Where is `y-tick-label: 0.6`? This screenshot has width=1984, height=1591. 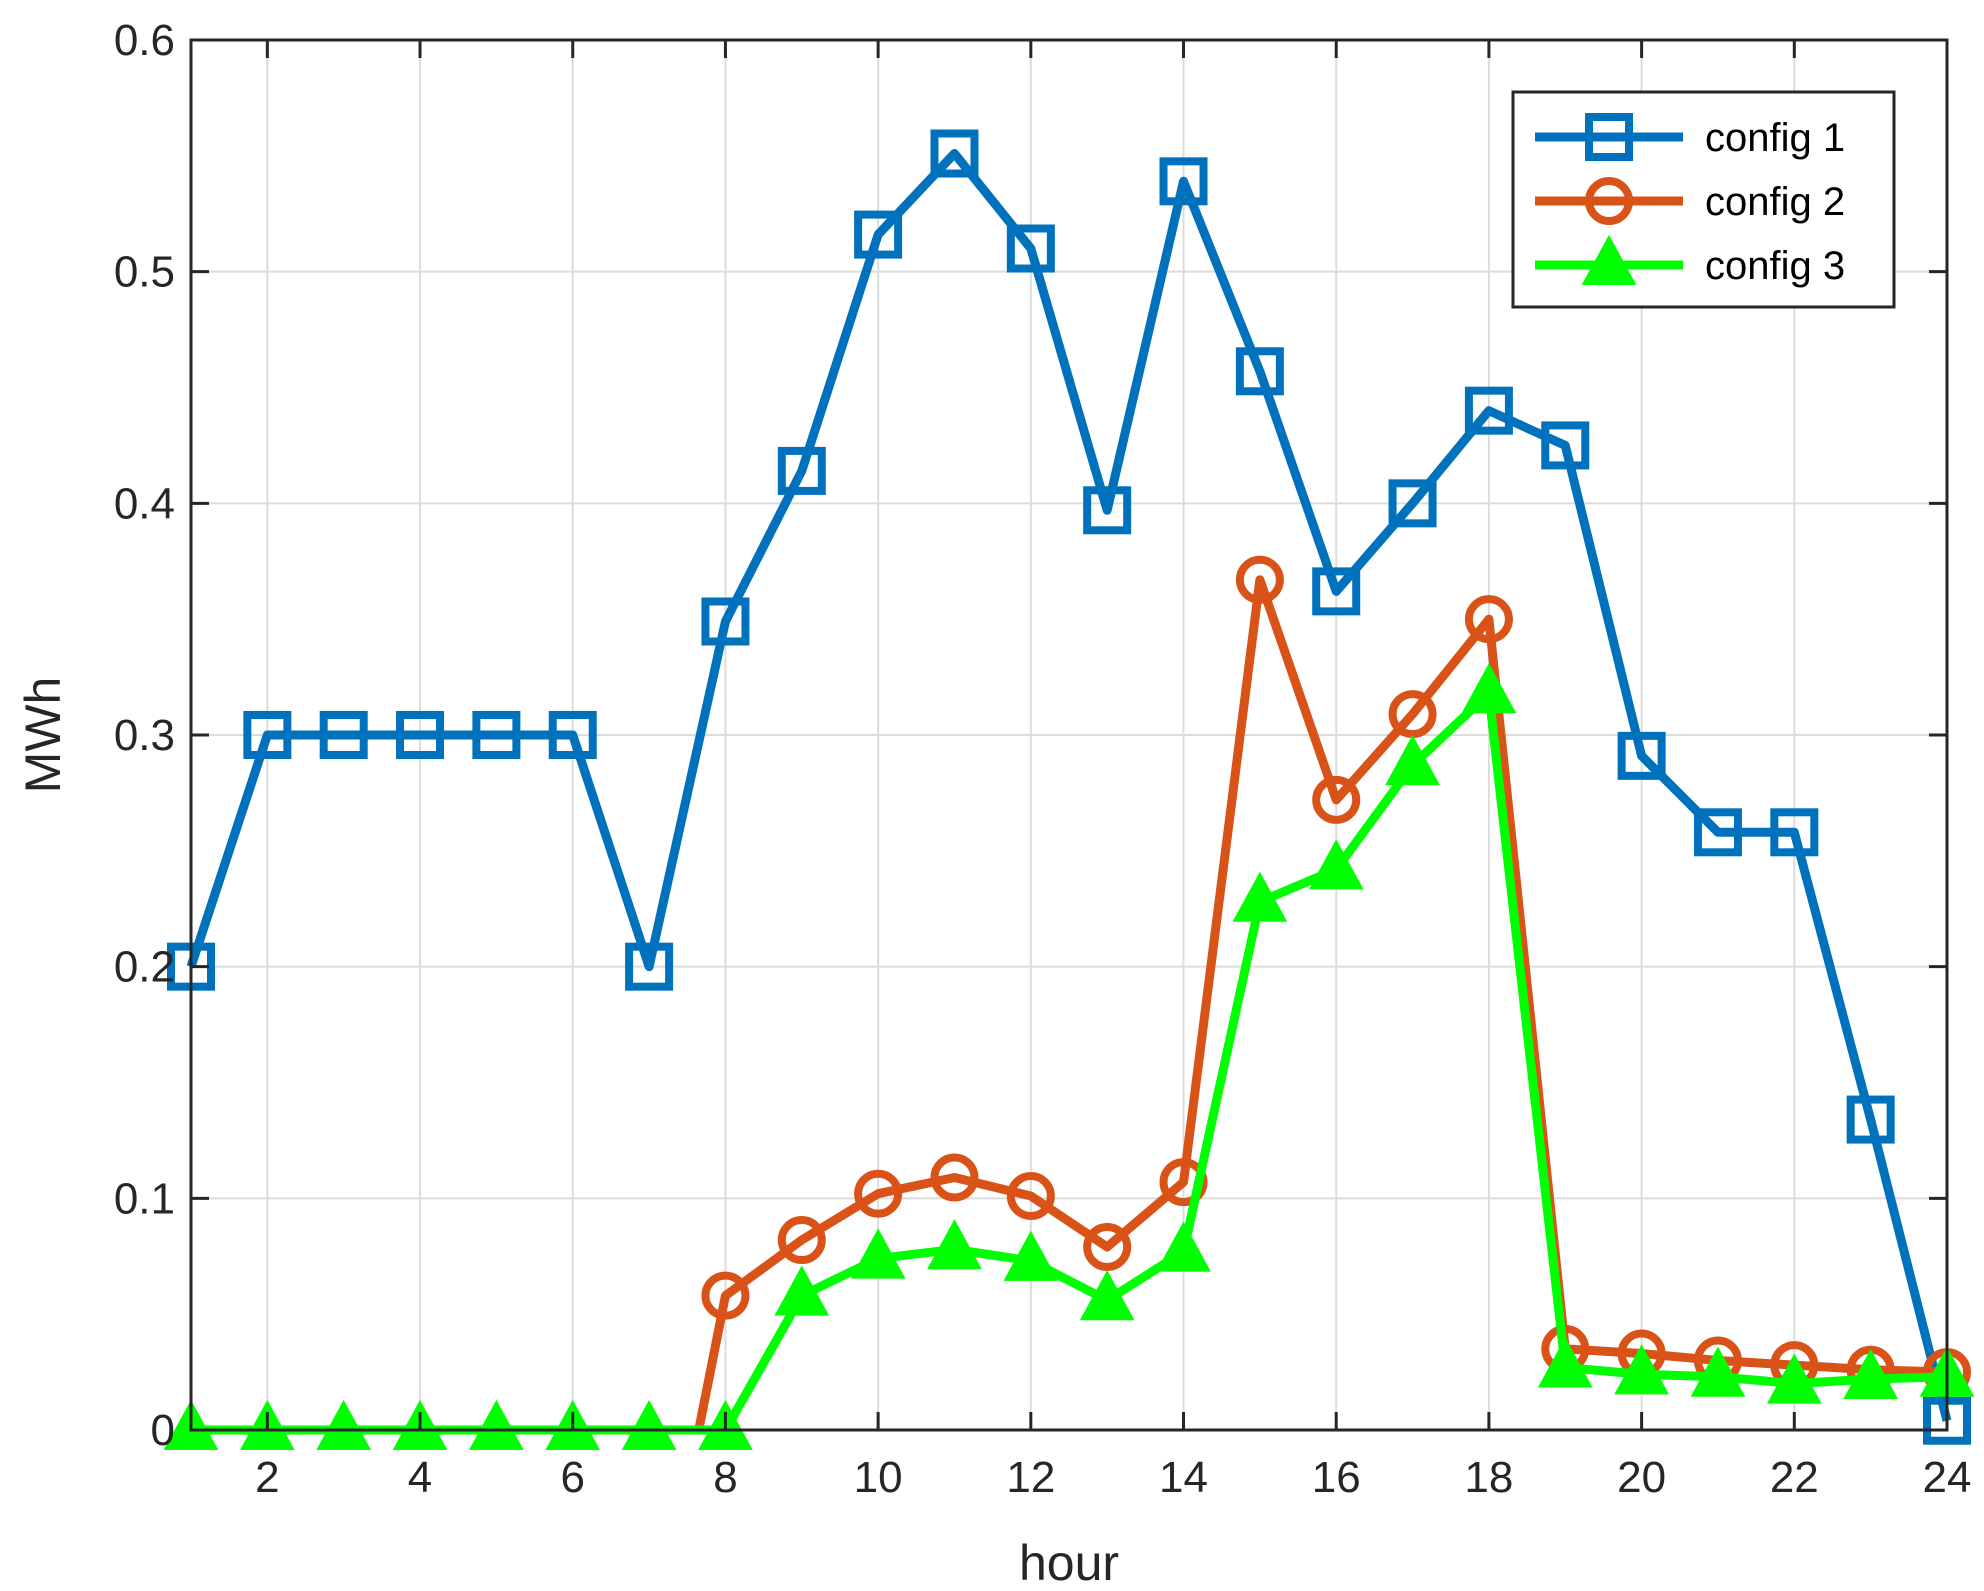 y-tick-label: 0.6 is located at coordinates (144, 40).